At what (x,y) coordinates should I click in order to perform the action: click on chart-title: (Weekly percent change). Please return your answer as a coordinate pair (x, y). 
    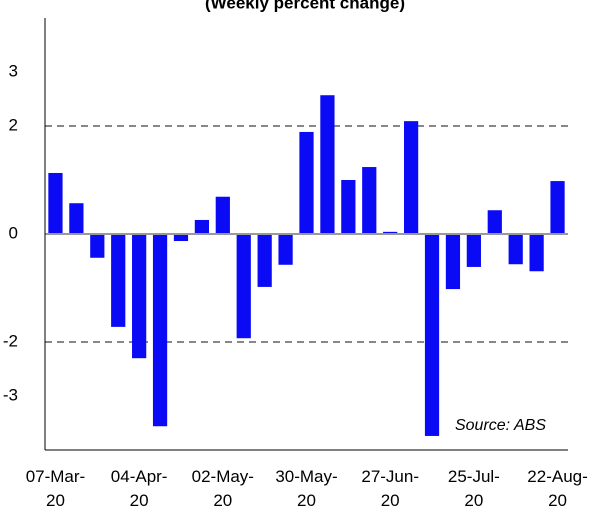
    Looking at the image, I should click on (305, 6).